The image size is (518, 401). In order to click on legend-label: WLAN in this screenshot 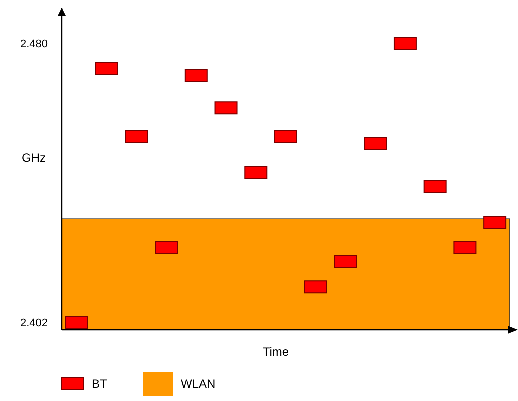, I will do `click(198, 384)`.